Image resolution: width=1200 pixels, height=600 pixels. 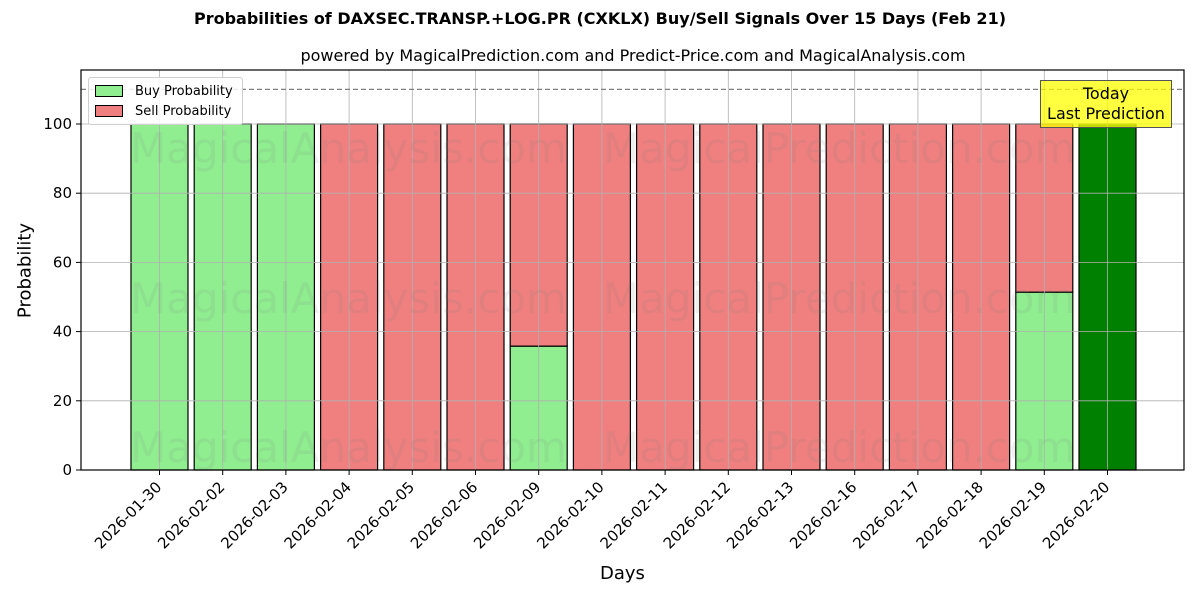 What do you see at coordinates (823, 515) in the screenshot?
I see `x-tick-label: 2026-02-16` at bounding box center [823, 515].